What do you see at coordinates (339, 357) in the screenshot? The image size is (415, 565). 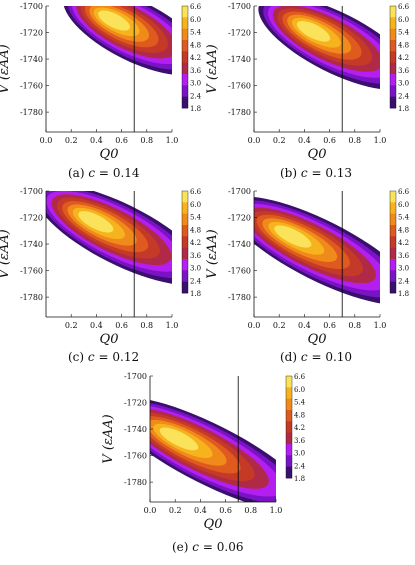 I see `caption-value: 0.10` at bounding box center [339, 357].